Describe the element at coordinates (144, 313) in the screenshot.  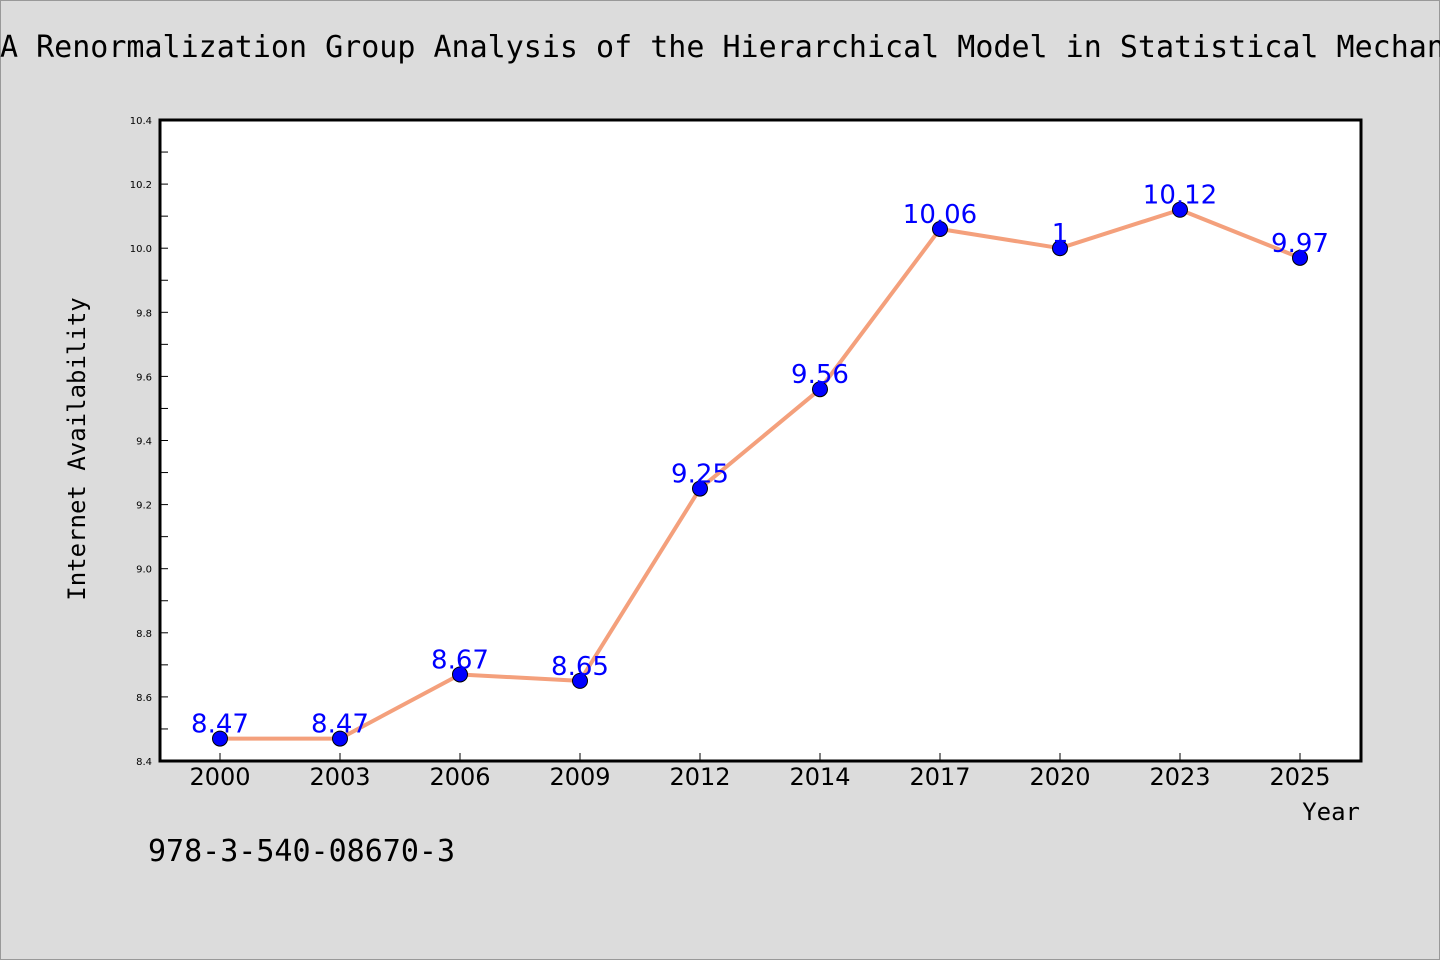
I see `y-tick-label: 9.8` at that location.